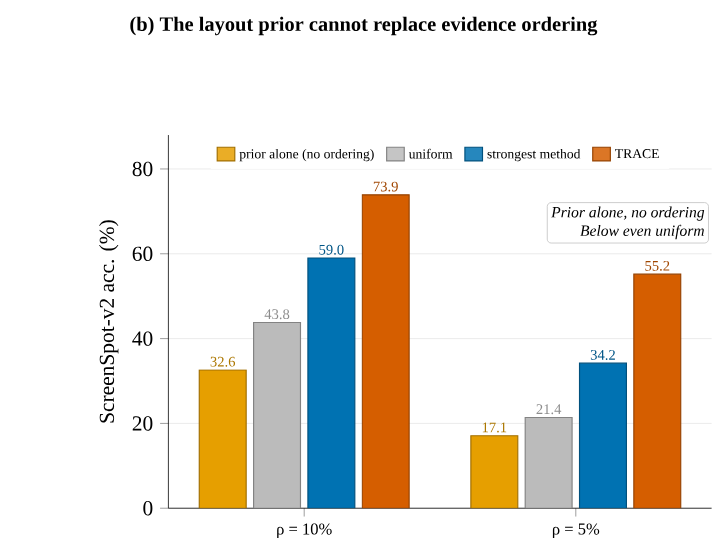 The width and height of the screenshot is (712, 544). What do you see at coordinates (576, 530) in the screenshot?
I see `x-tick-label: ρ = 5%` at bounding box center [576, 530].